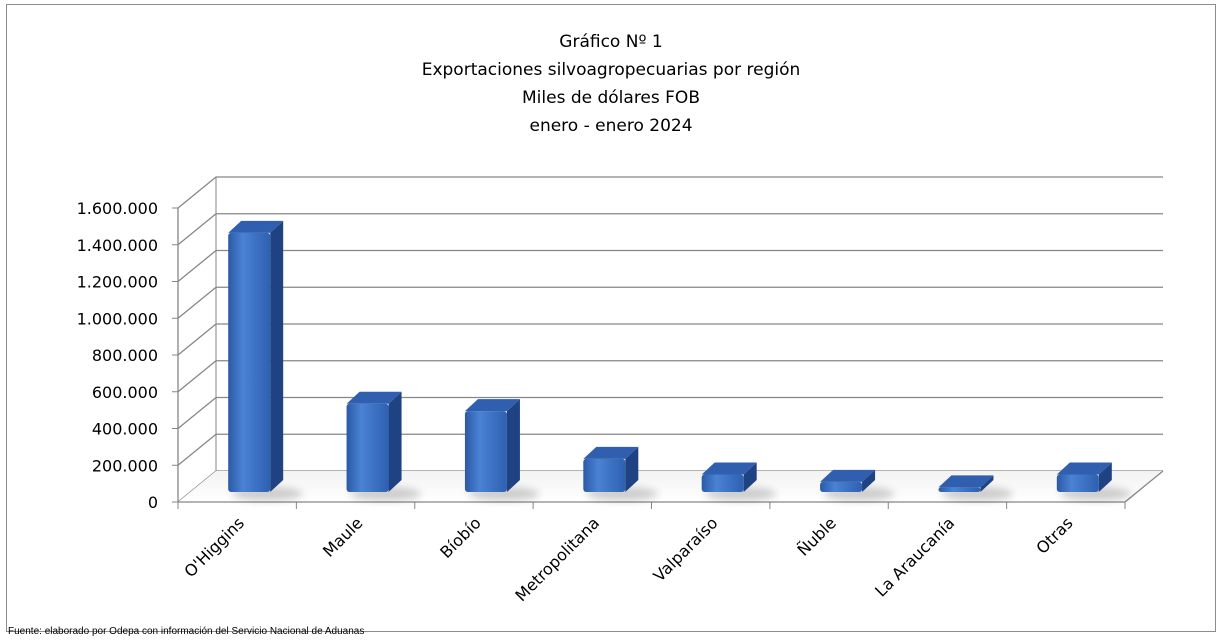 The width and height of the screenshot is (1222, 641). What do you see at coordinates (685, 549) in the screenshot?
I see `x-category-label: Valparaíso` at bounding box center [685, 549].